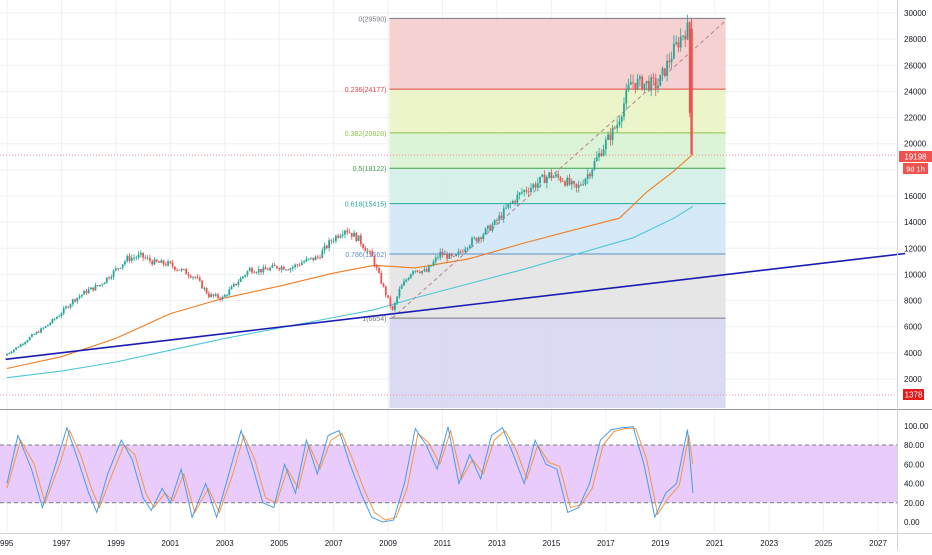 This screenshot has height=555, width=932. I want to click on fib-level-label: 0(29590), so click(372, 19).